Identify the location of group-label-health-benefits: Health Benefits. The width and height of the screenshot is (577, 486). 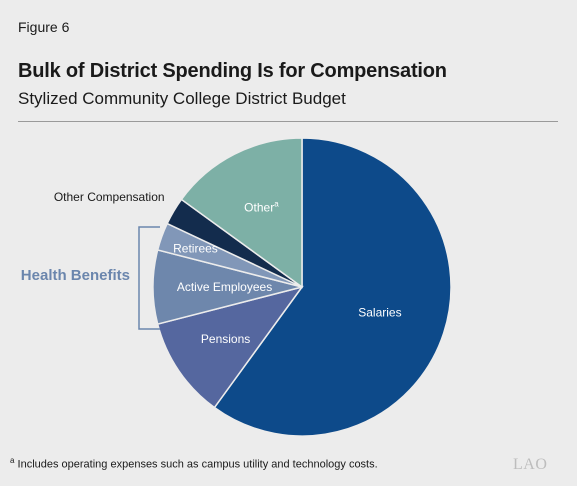
(75, 275).